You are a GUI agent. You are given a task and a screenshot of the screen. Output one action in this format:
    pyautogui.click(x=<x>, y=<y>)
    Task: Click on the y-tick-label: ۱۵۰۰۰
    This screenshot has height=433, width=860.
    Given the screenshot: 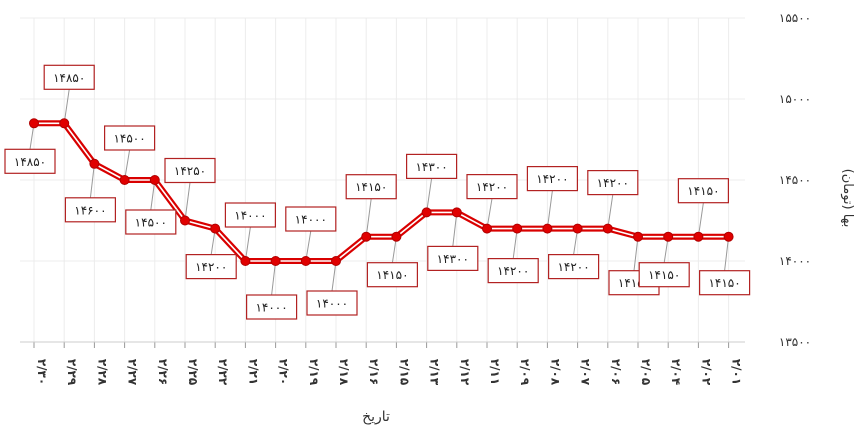 What is the action you would take?
    pyautogui.click(x=795, y=99)
    